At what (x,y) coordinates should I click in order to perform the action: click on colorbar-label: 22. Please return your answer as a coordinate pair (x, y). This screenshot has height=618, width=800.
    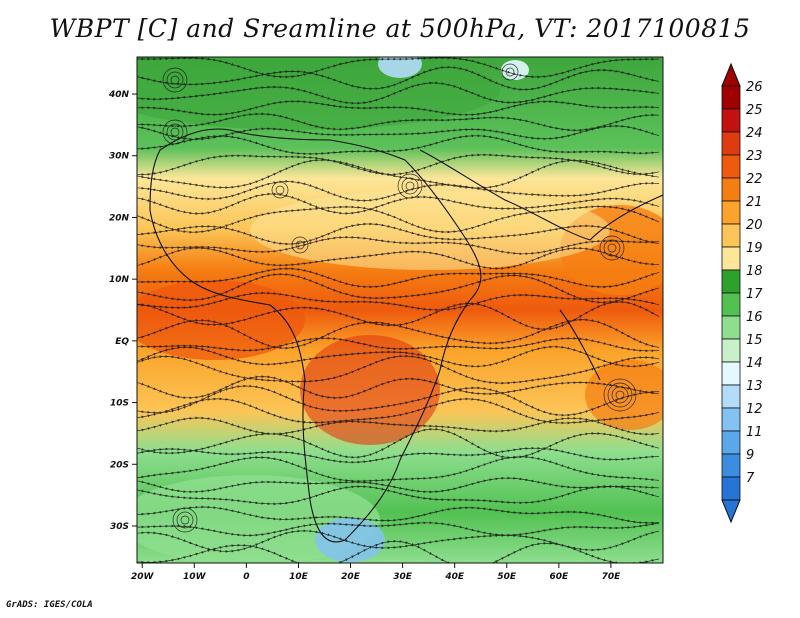
    Looking at the image, I should click on (754, 179).